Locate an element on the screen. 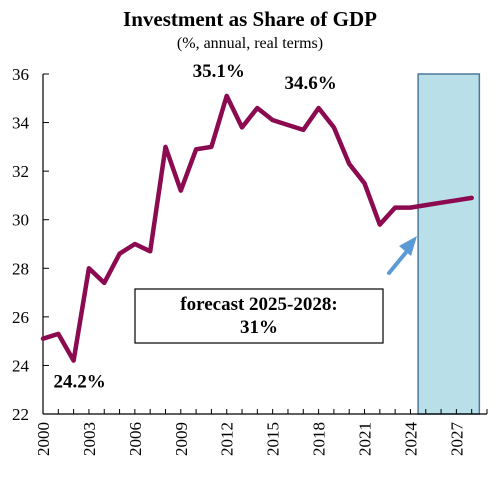 This screenshot has height=478, width=500. chart-title: Investment as Share of GDP is located at coordinates (250, 19).